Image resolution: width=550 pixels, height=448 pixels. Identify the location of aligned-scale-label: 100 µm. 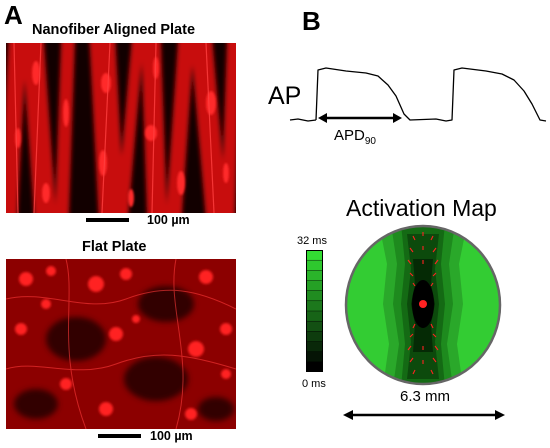
(168, 220).